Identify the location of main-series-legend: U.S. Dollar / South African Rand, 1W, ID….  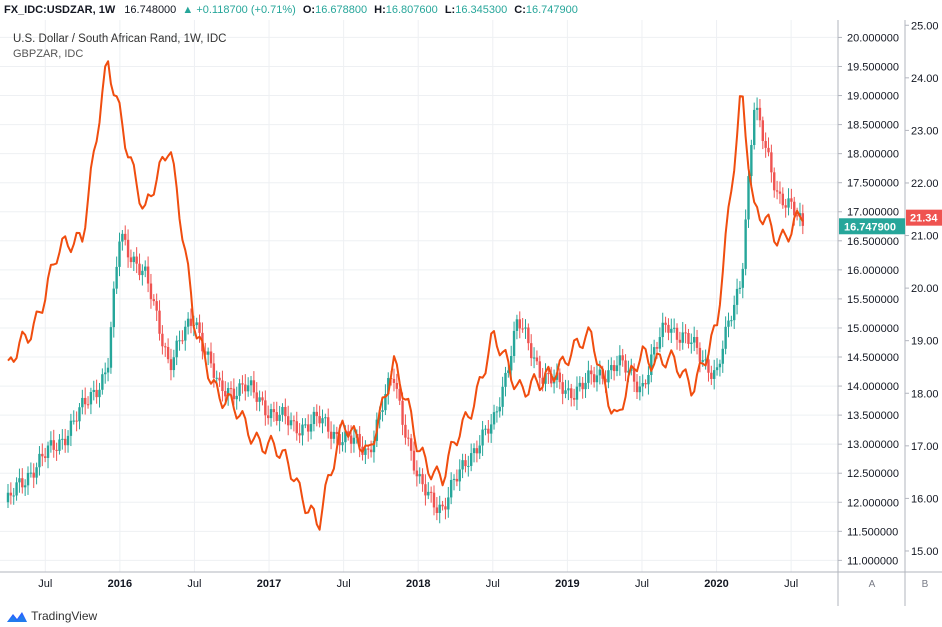
(120, 39).